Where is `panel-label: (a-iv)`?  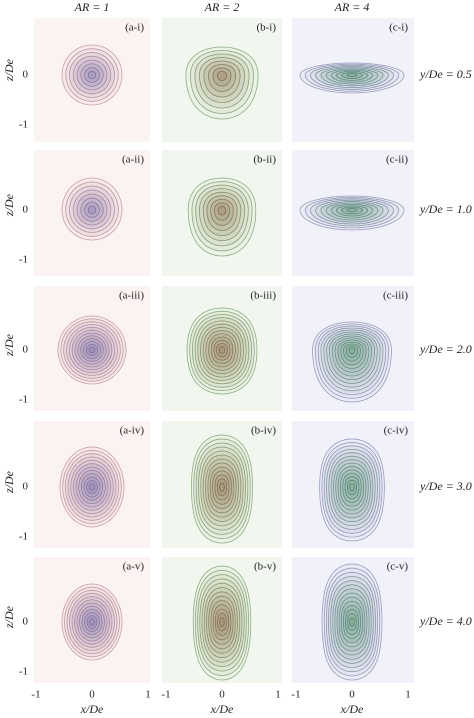 panel-label: (a-iv) is located at coordinates (132, 431).